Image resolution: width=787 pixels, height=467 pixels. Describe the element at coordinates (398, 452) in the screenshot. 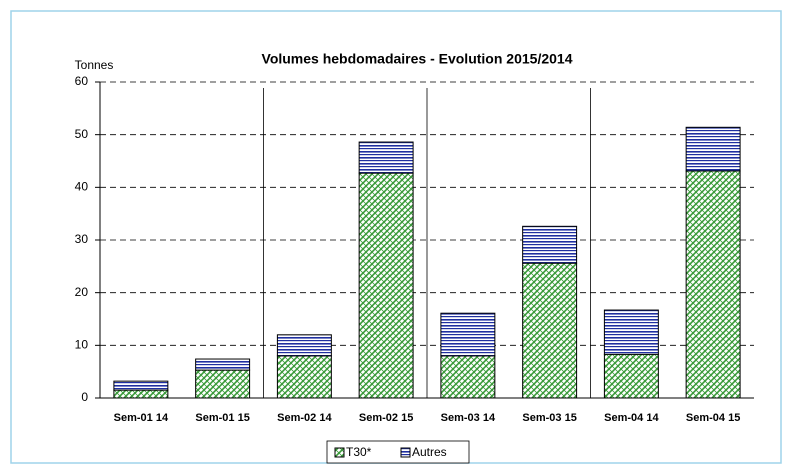

I see `legend-box` at that location.